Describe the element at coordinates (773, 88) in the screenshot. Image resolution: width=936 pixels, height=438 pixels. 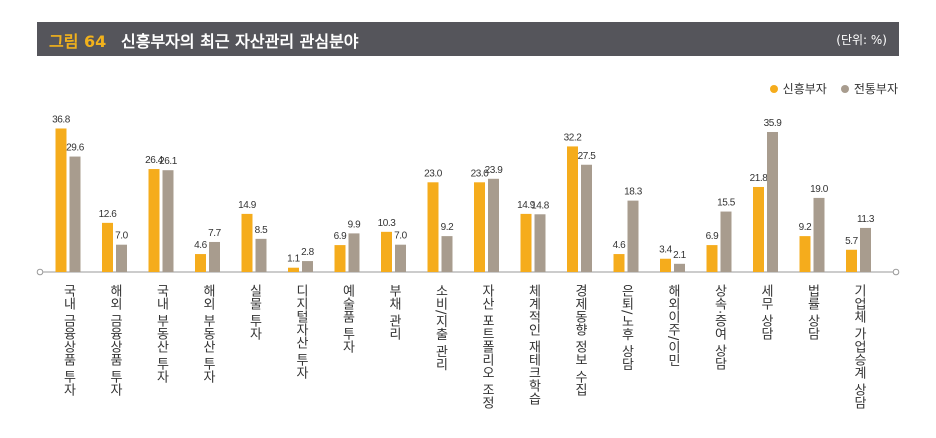
I see `legend-swatch-series-a` at that location.